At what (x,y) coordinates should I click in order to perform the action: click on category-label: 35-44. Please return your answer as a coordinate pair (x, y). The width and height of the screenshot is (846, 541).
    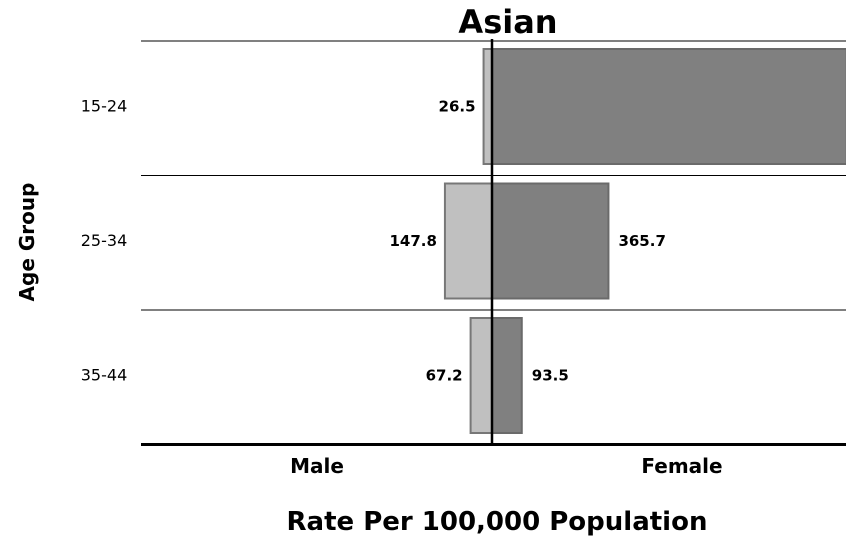
    Looking at the image, I should click on (104, 375).